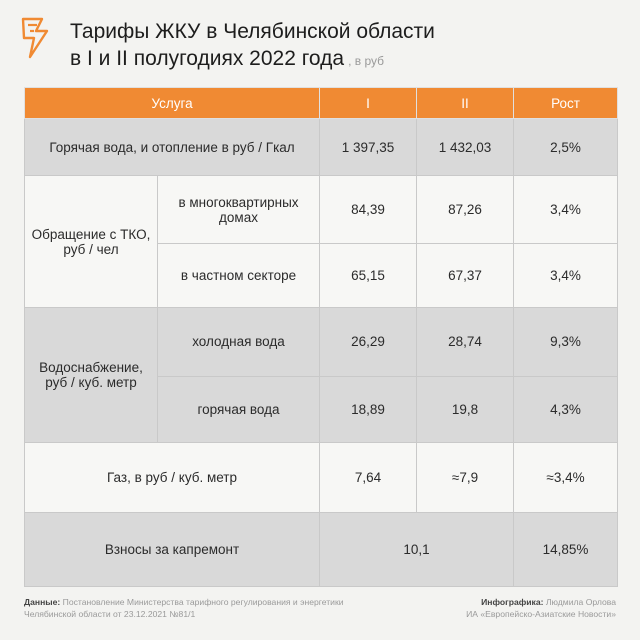  I want to click on table-row-capital: Взносы за капремонт 10,1 14,85%, so click(321, 549).